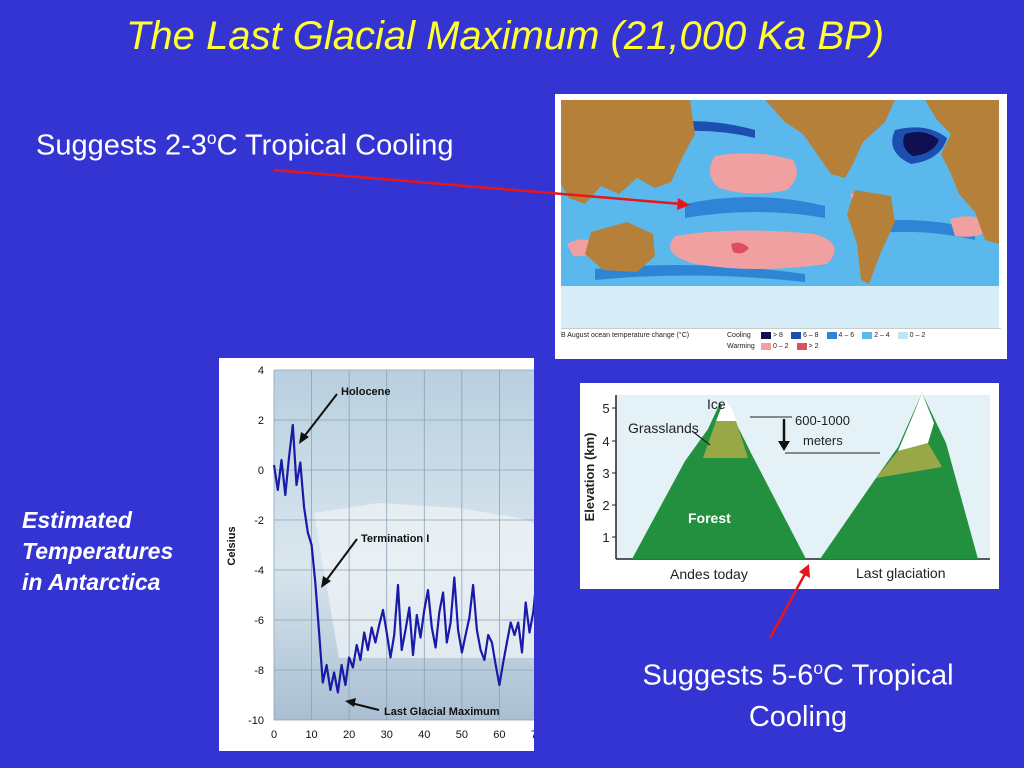 This screenshot has height=768, width=1024. Describe the element at coordinates (620, 247) in the screenshot. I see `land-australia` at that location.